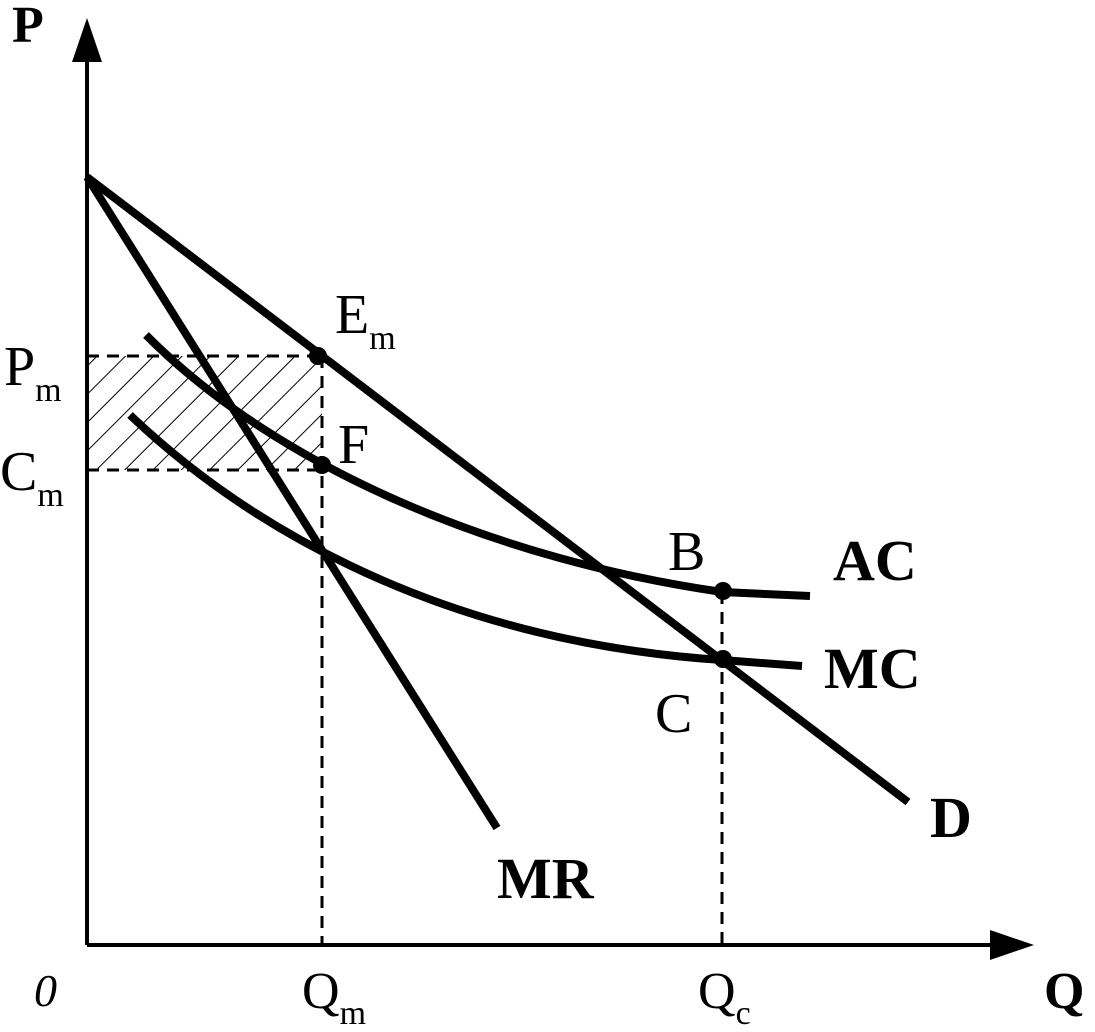 This screenshot has width=1095, height=1032. I want to click on y-axis-arrow, so click(87, 40).